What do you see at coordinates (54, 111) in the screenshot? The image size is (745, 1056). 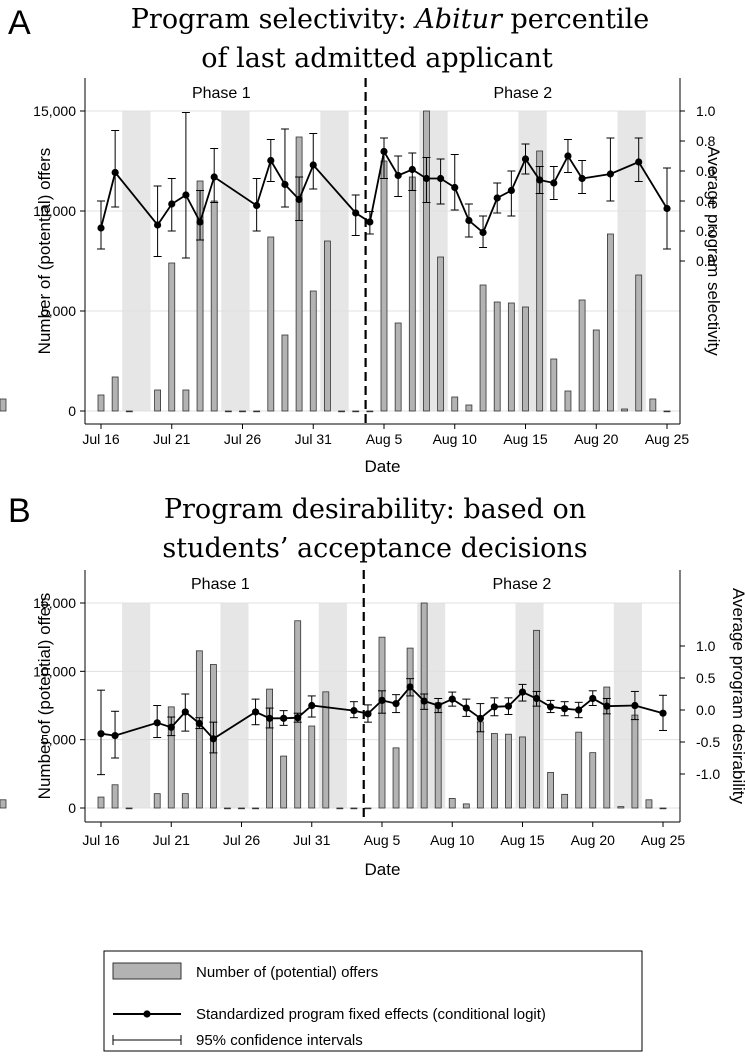 I see `panel-a-ytick-label: 15,000` at bounding box center [54, 111].